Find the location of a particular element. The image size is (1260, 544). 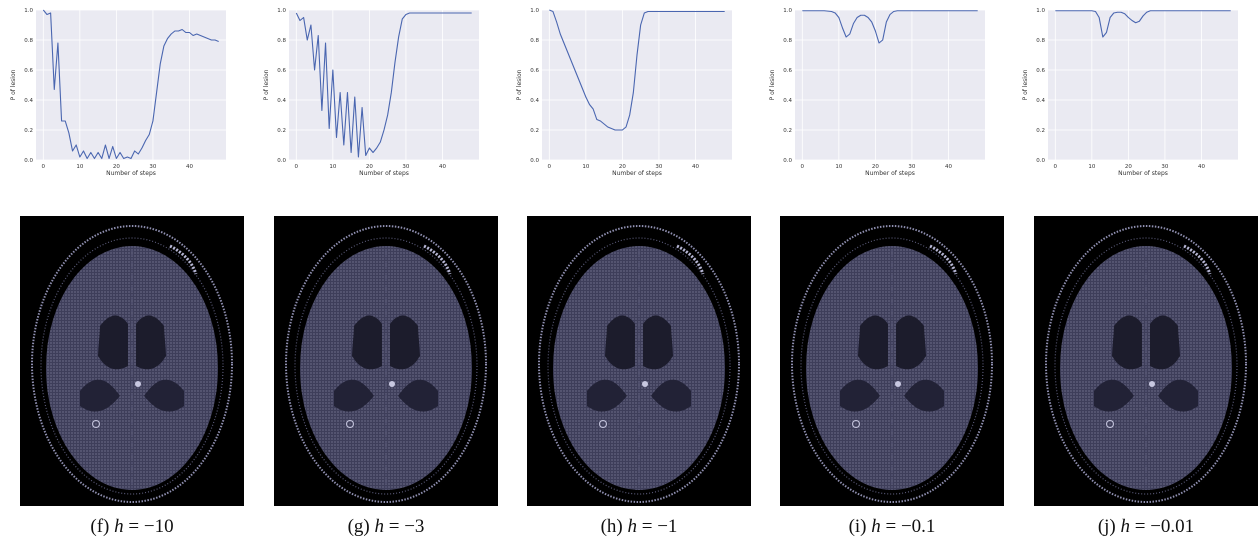

caption-tag: (h) is located at coordinates (611, 526).